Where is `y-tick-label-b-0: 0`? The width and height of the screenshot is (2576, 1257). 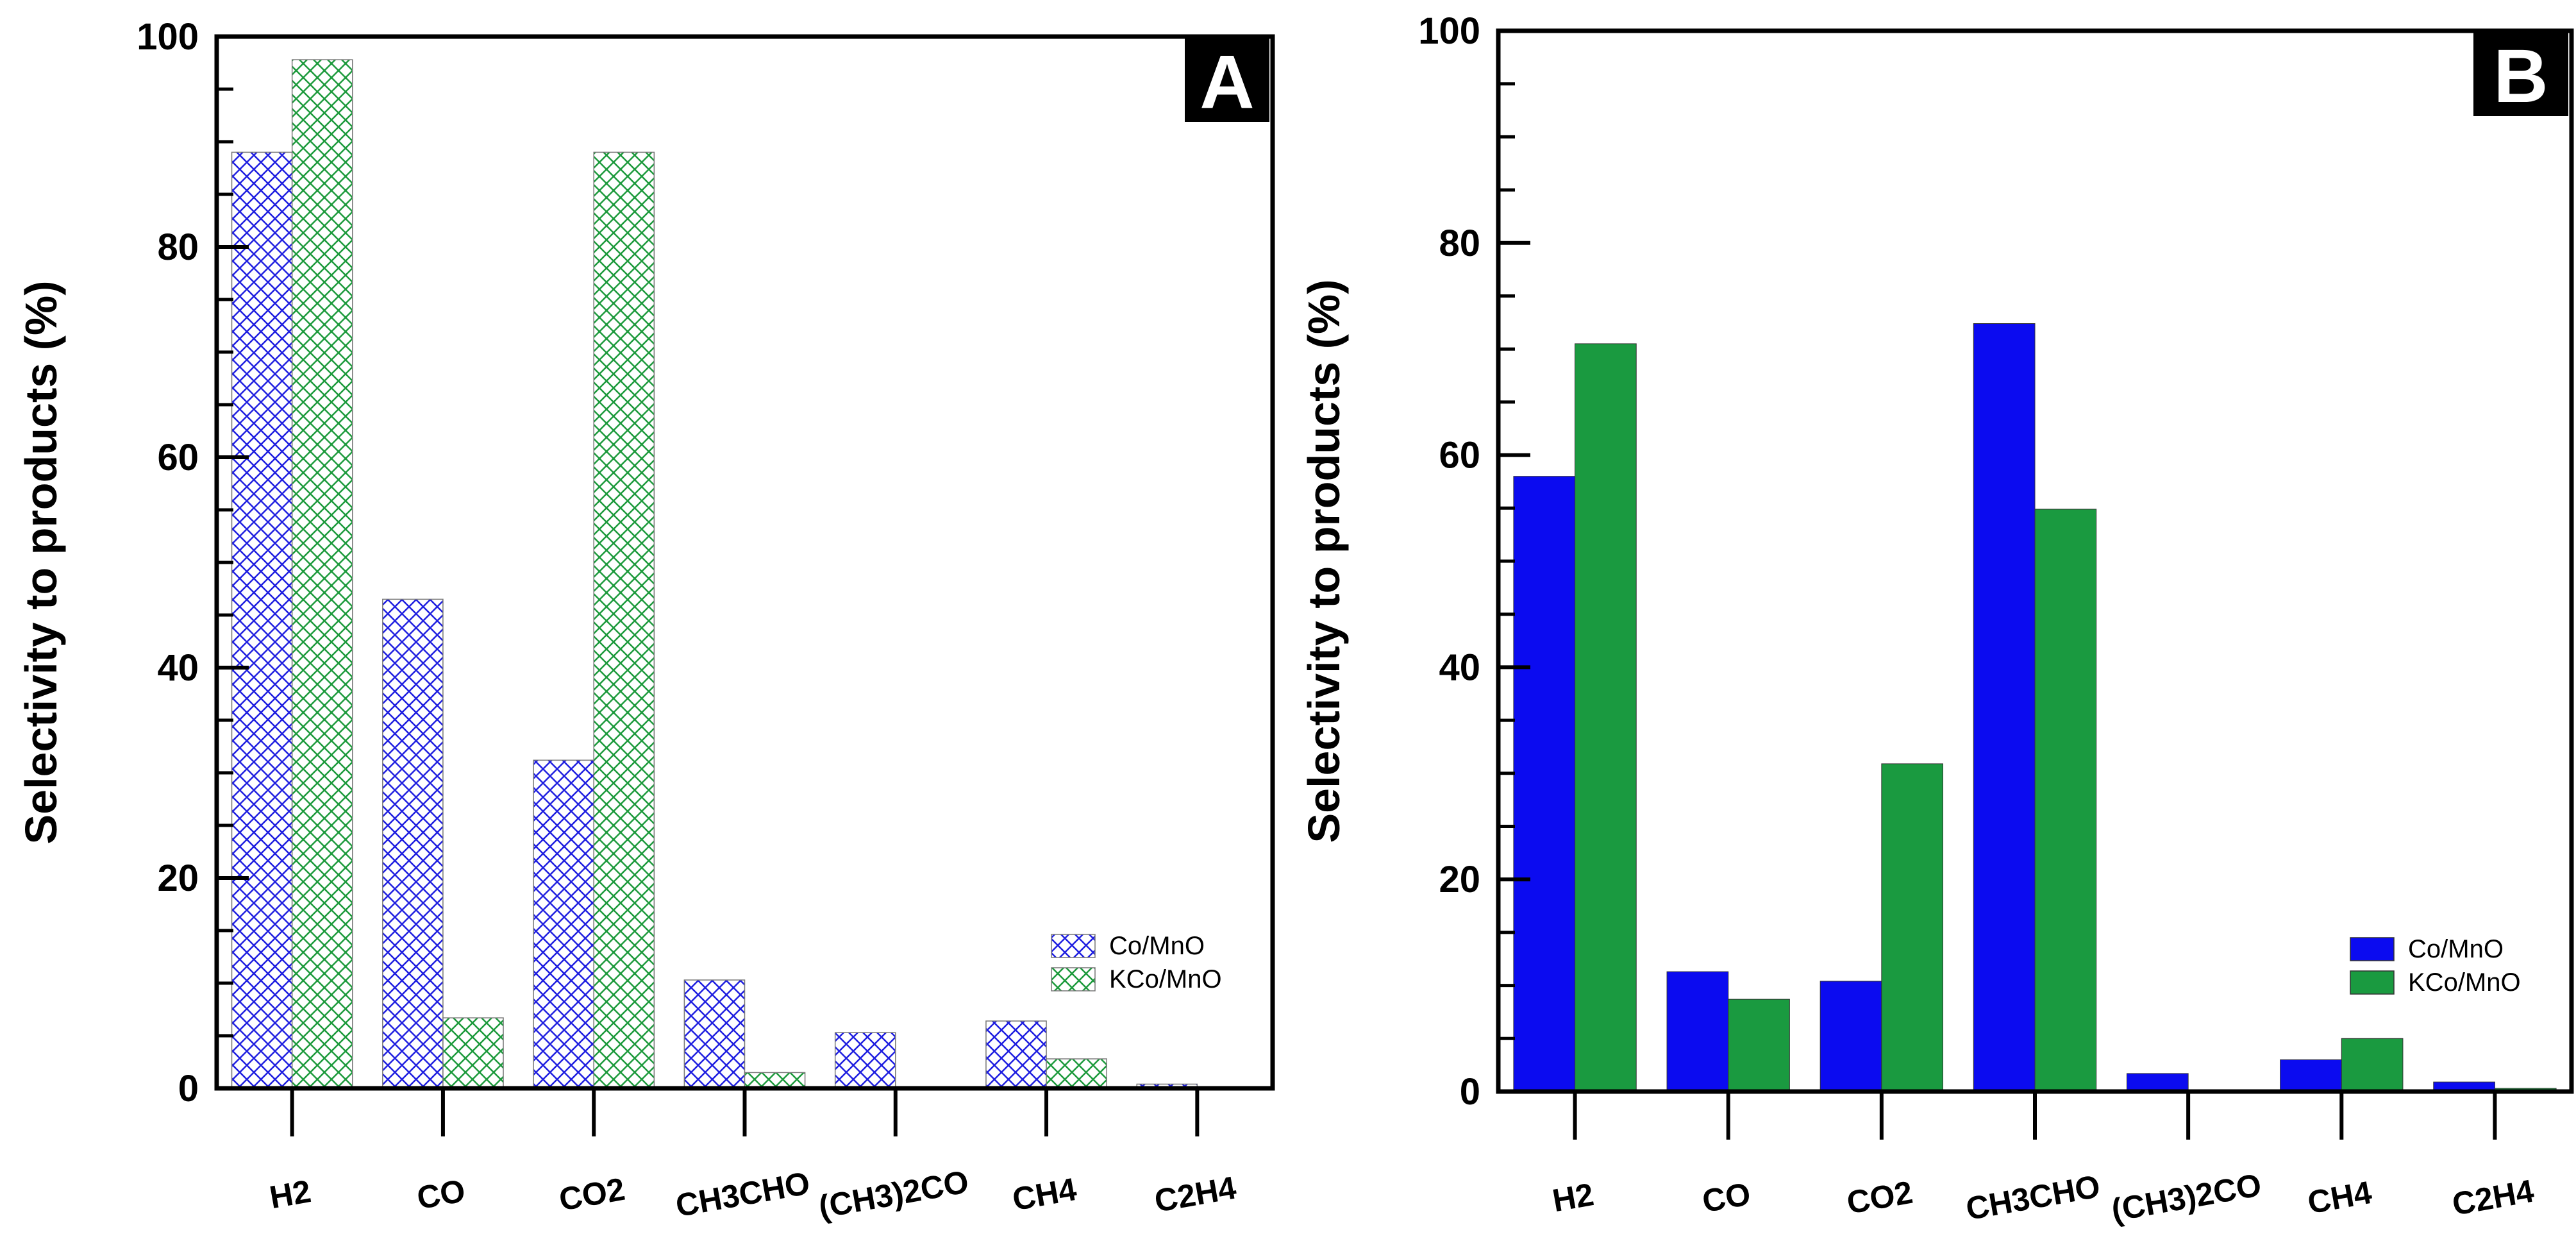
y-tick-label-b-0: 0 is located at coordinates (1470, 1092).